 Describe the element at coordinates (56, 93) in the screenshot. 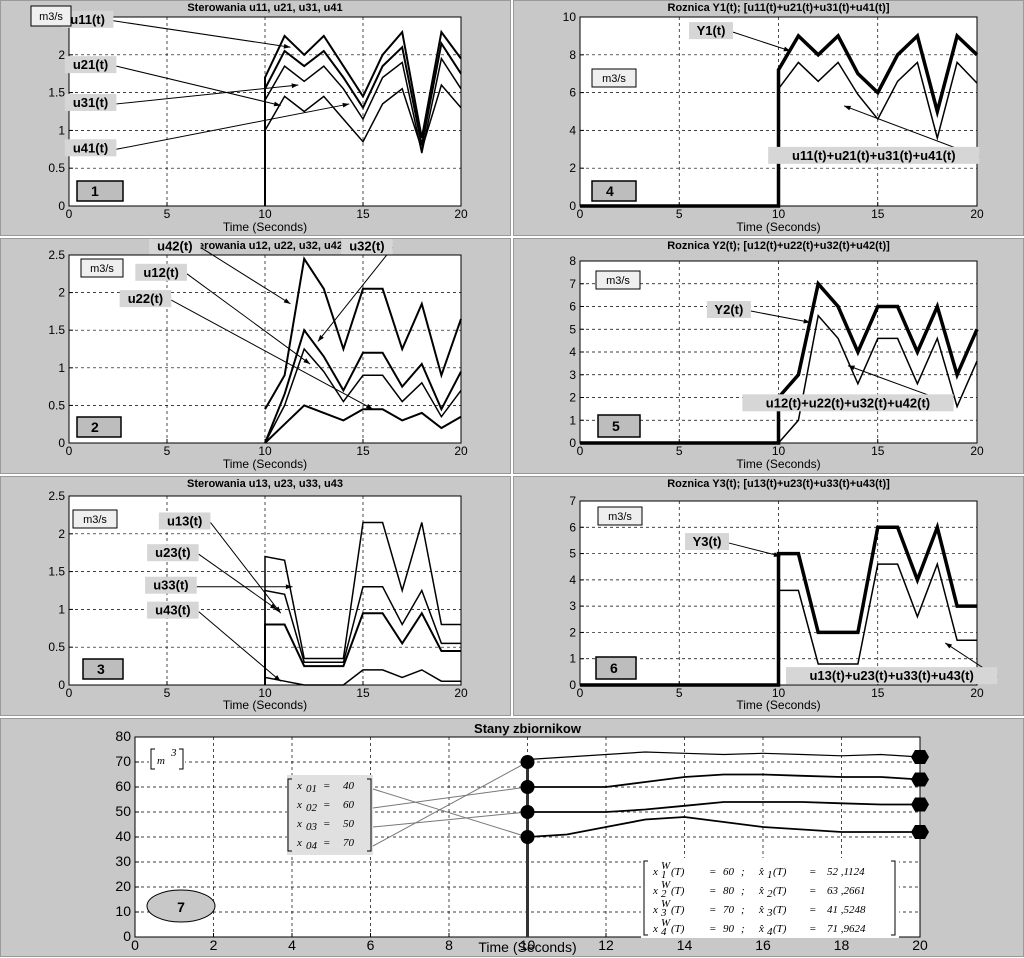

I see `y-tick-label: 1.5` at that location.